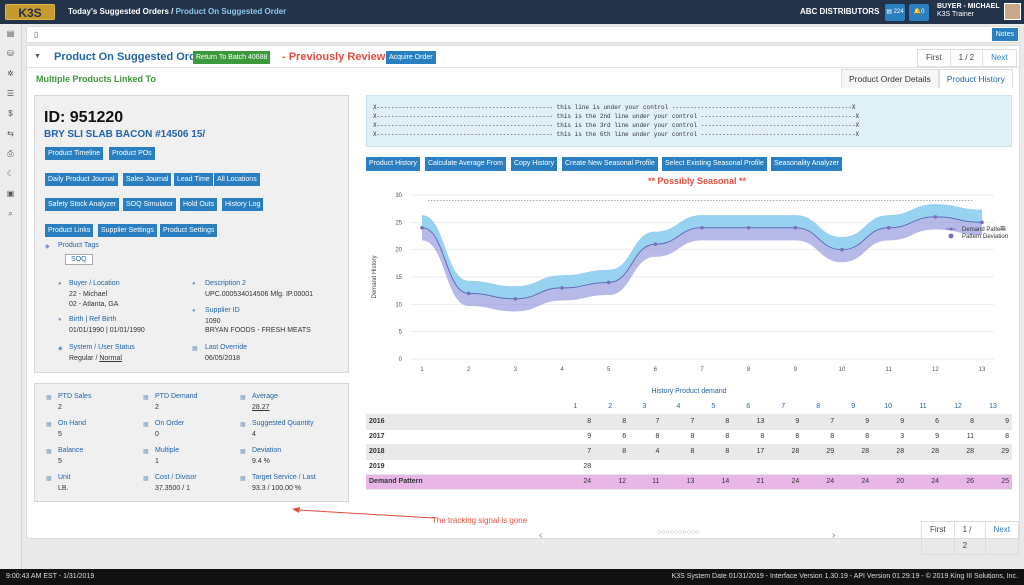  Describe the element at coordinates (541, 535) in the screenshot. I see `scroll-left-icon: ‹` at that location.